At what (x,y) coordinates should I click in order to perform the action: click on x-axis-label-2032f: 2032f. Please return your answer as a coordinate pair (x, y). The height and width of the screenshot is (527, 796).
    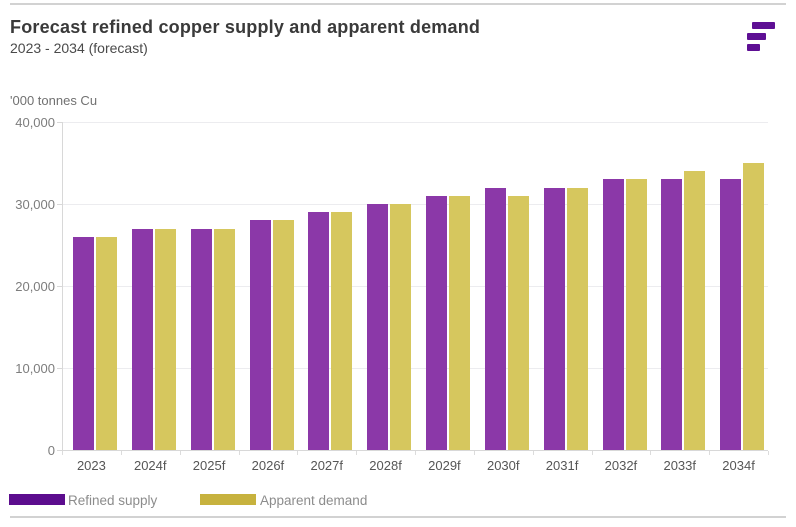
    Looking at the image, I should click on (621, 465).